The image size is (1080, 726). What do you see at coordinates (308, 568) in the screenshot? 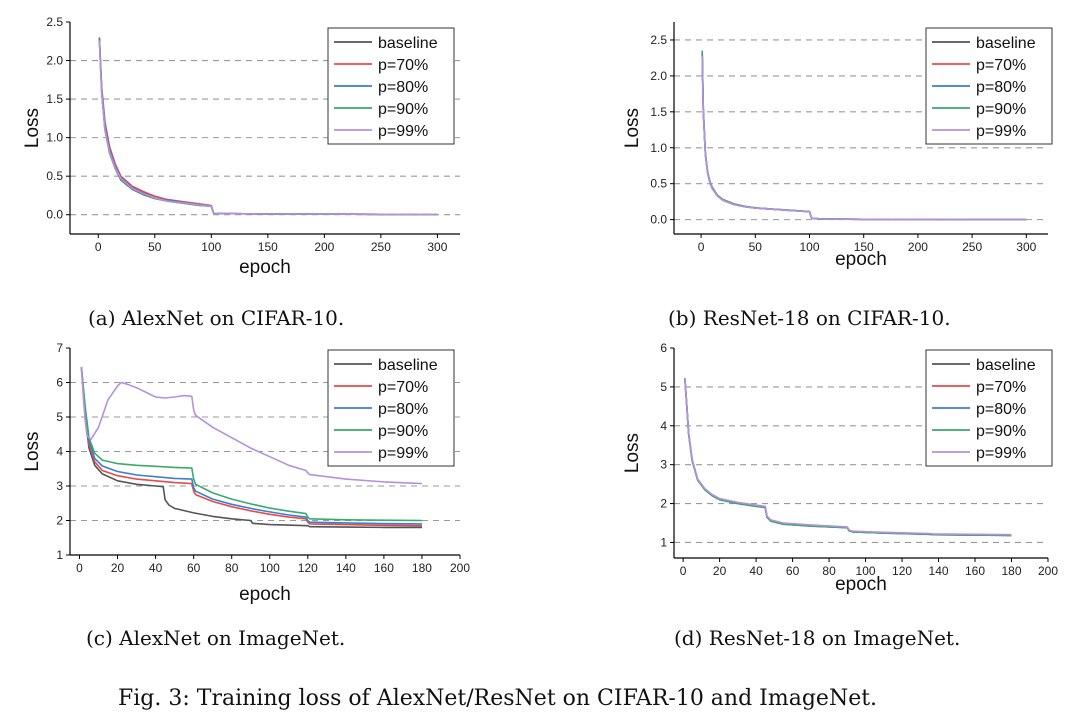
I see `x-tick-label: 120` at bounding box center [308, 568].